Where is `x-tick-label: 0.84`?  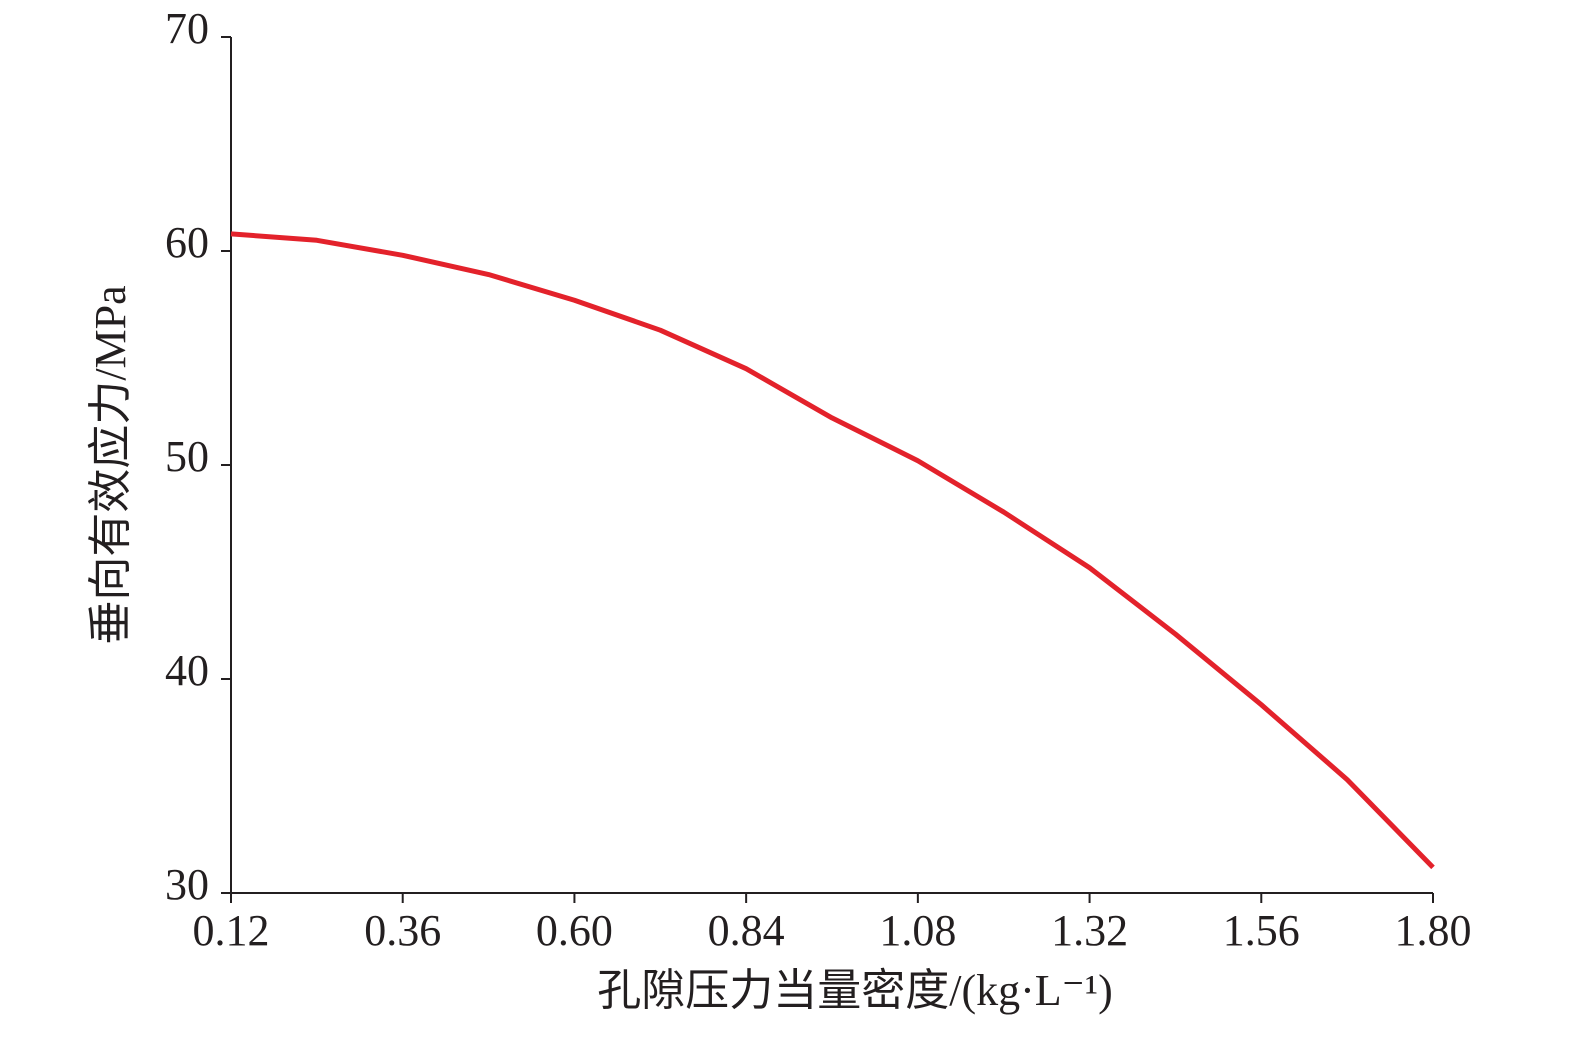 x-tick-label: 0.84 is located at coordinates (746, 930).